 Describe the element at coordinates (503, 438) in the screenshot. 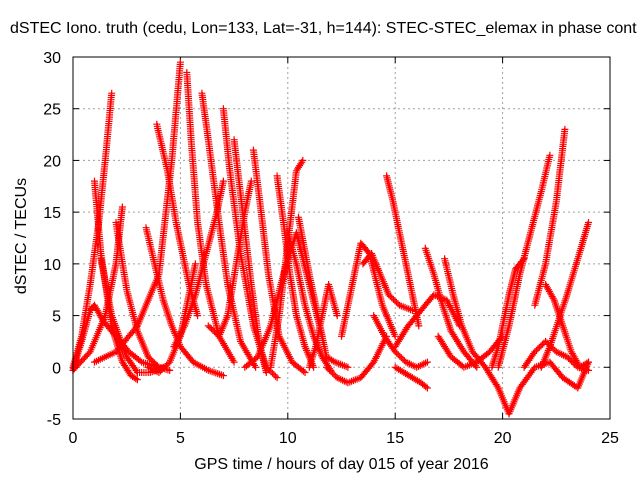

I see `x-tick-label: 20` at that location.